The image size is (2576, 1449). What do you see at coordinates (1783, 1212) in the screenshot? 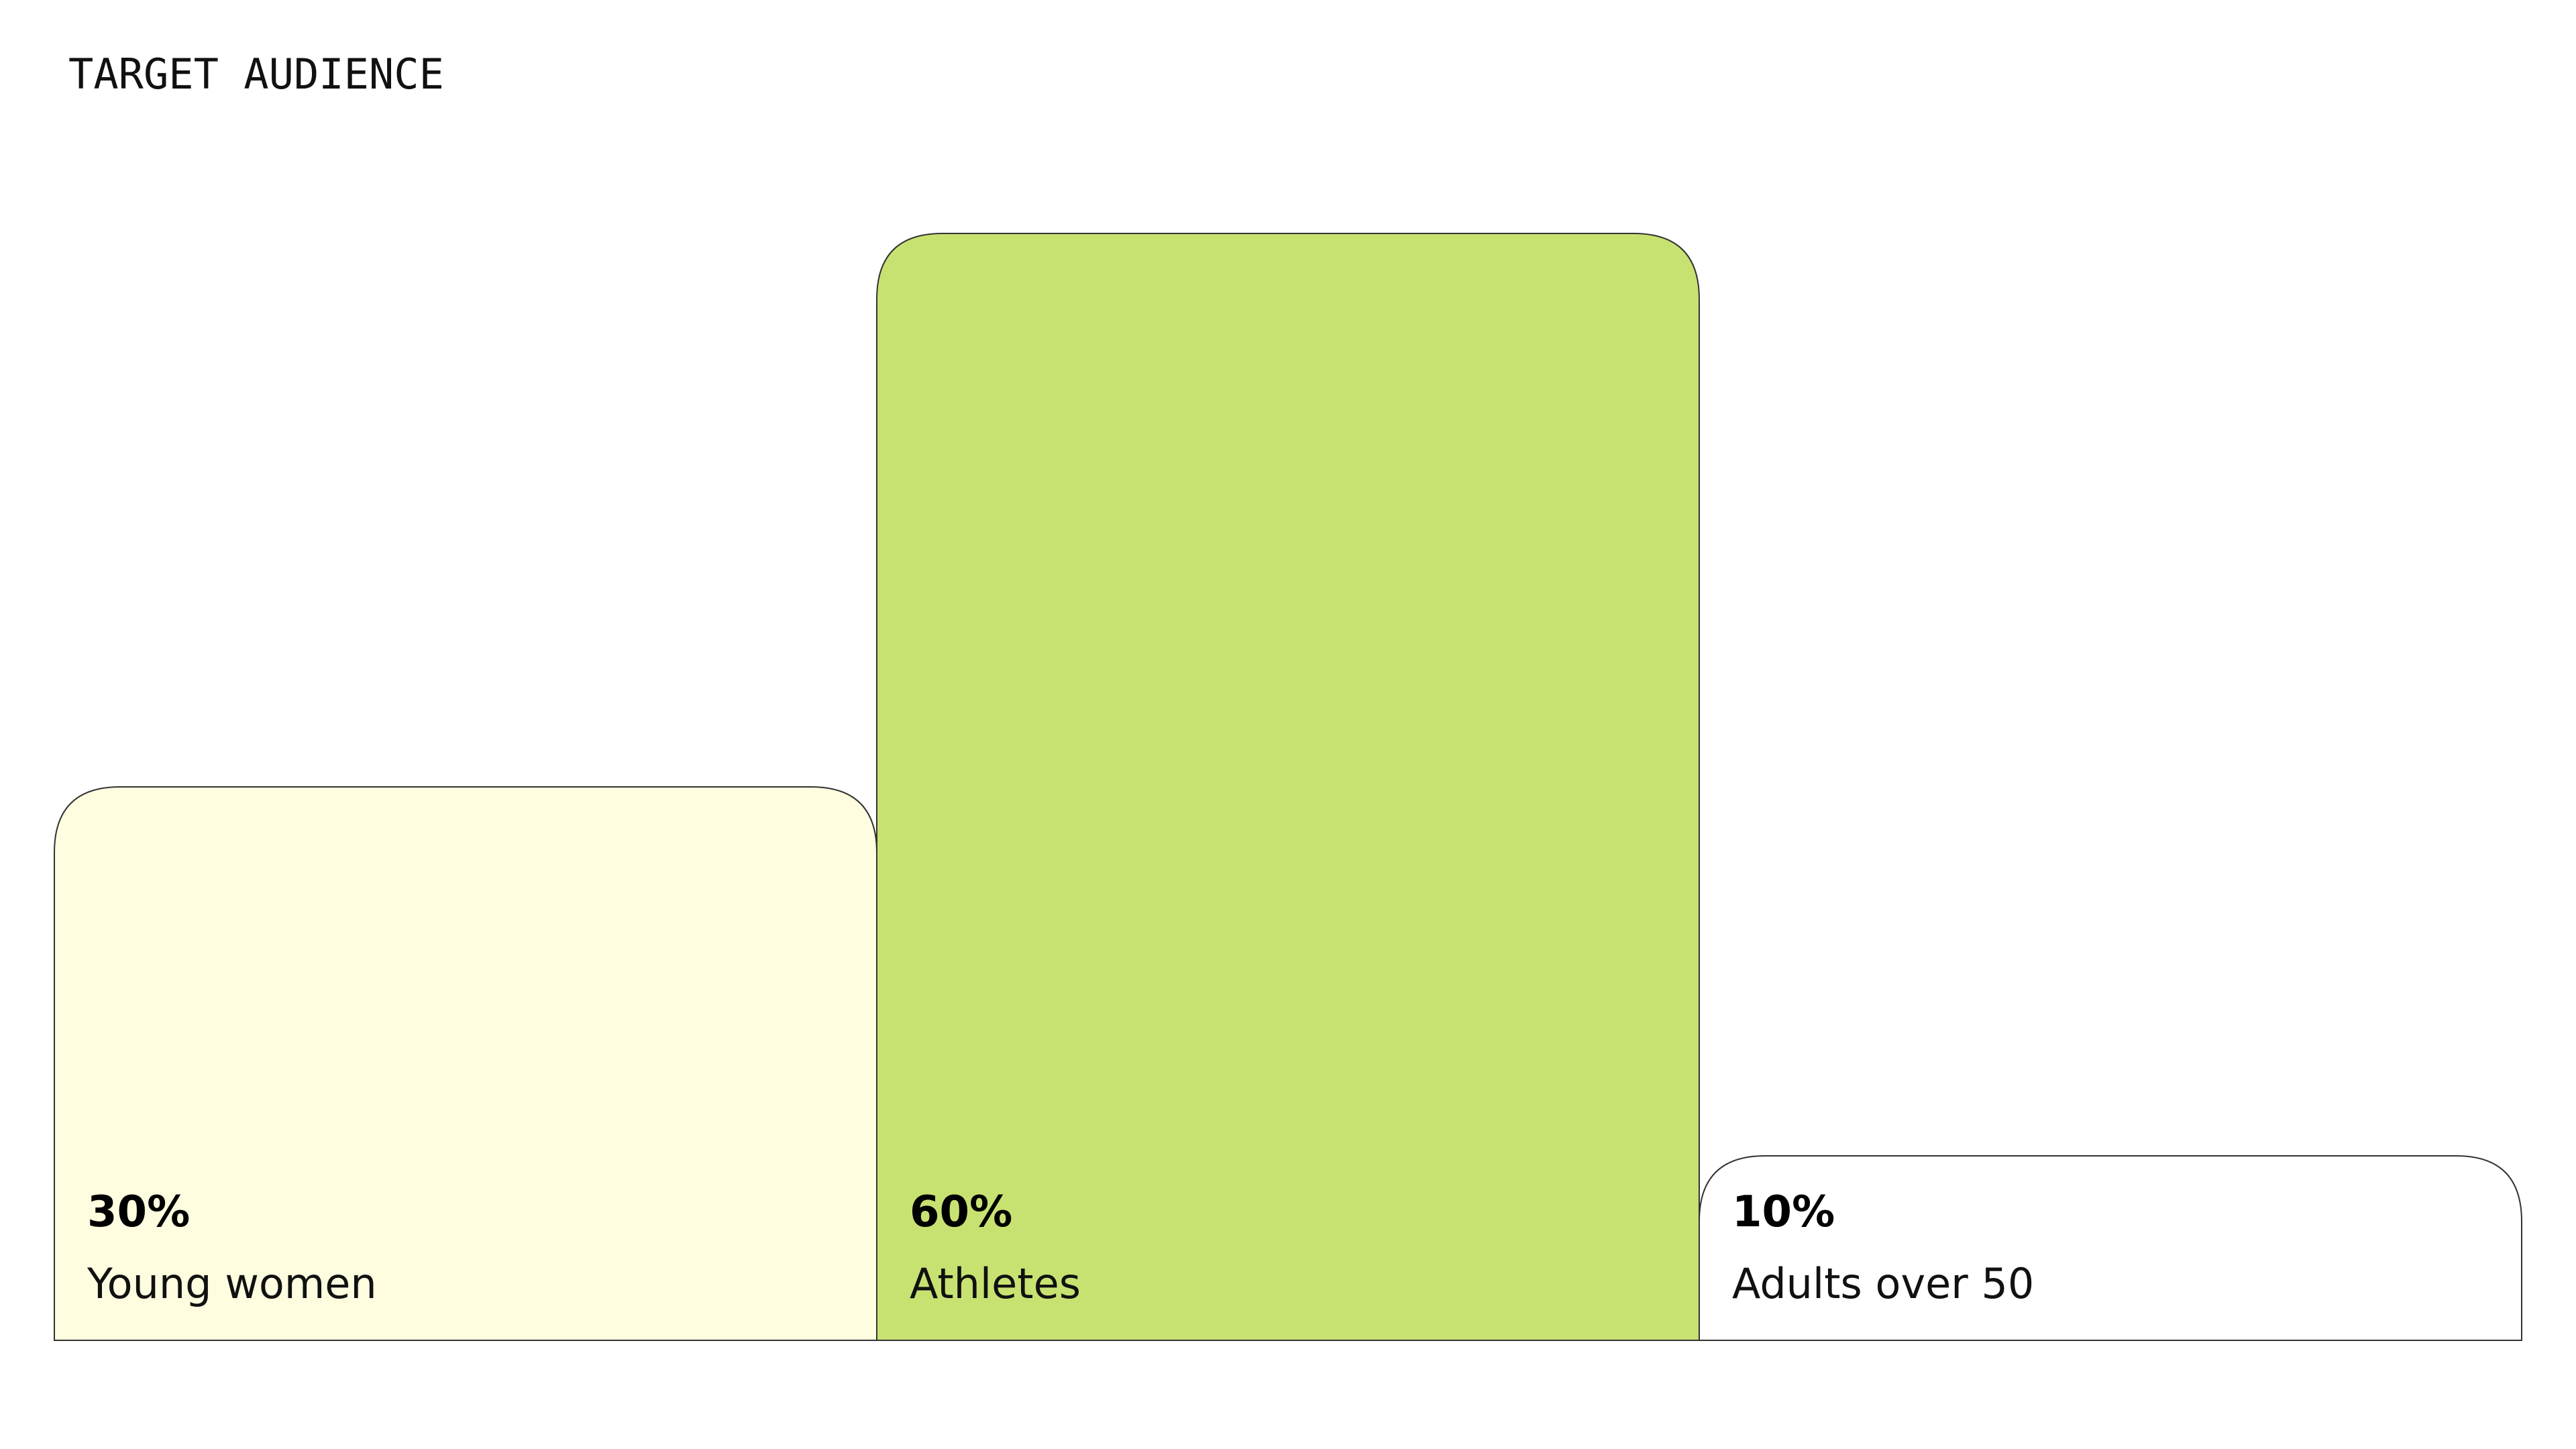
I see `value-label: 10%` at bounding box center [1783, 1212].